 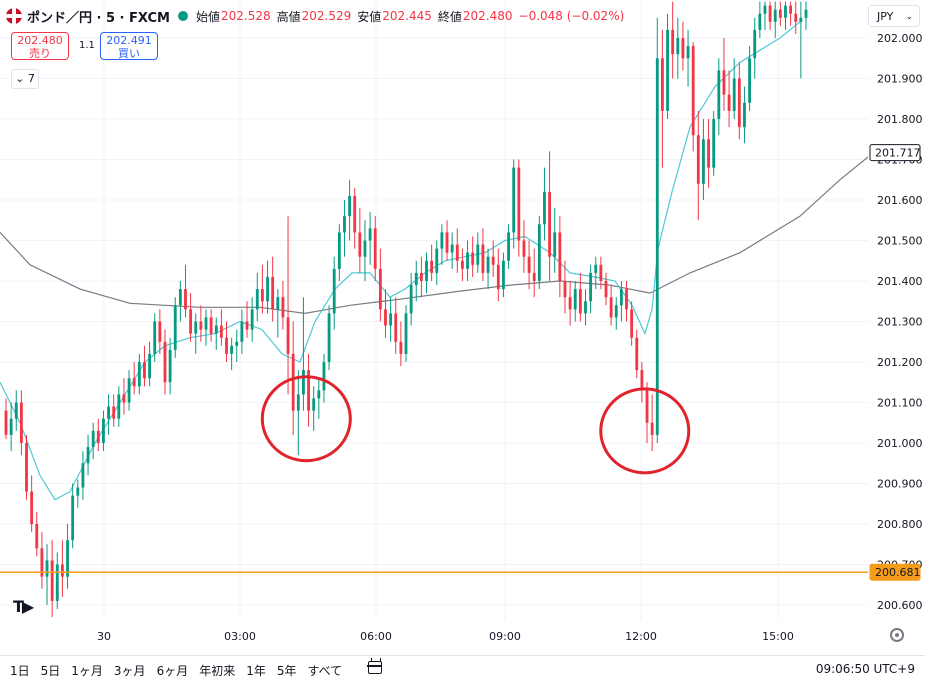 What do you see at coordinates (288, 16) in the screenshot?
I see `high-label: 高値` at bounding box center [288, 16].